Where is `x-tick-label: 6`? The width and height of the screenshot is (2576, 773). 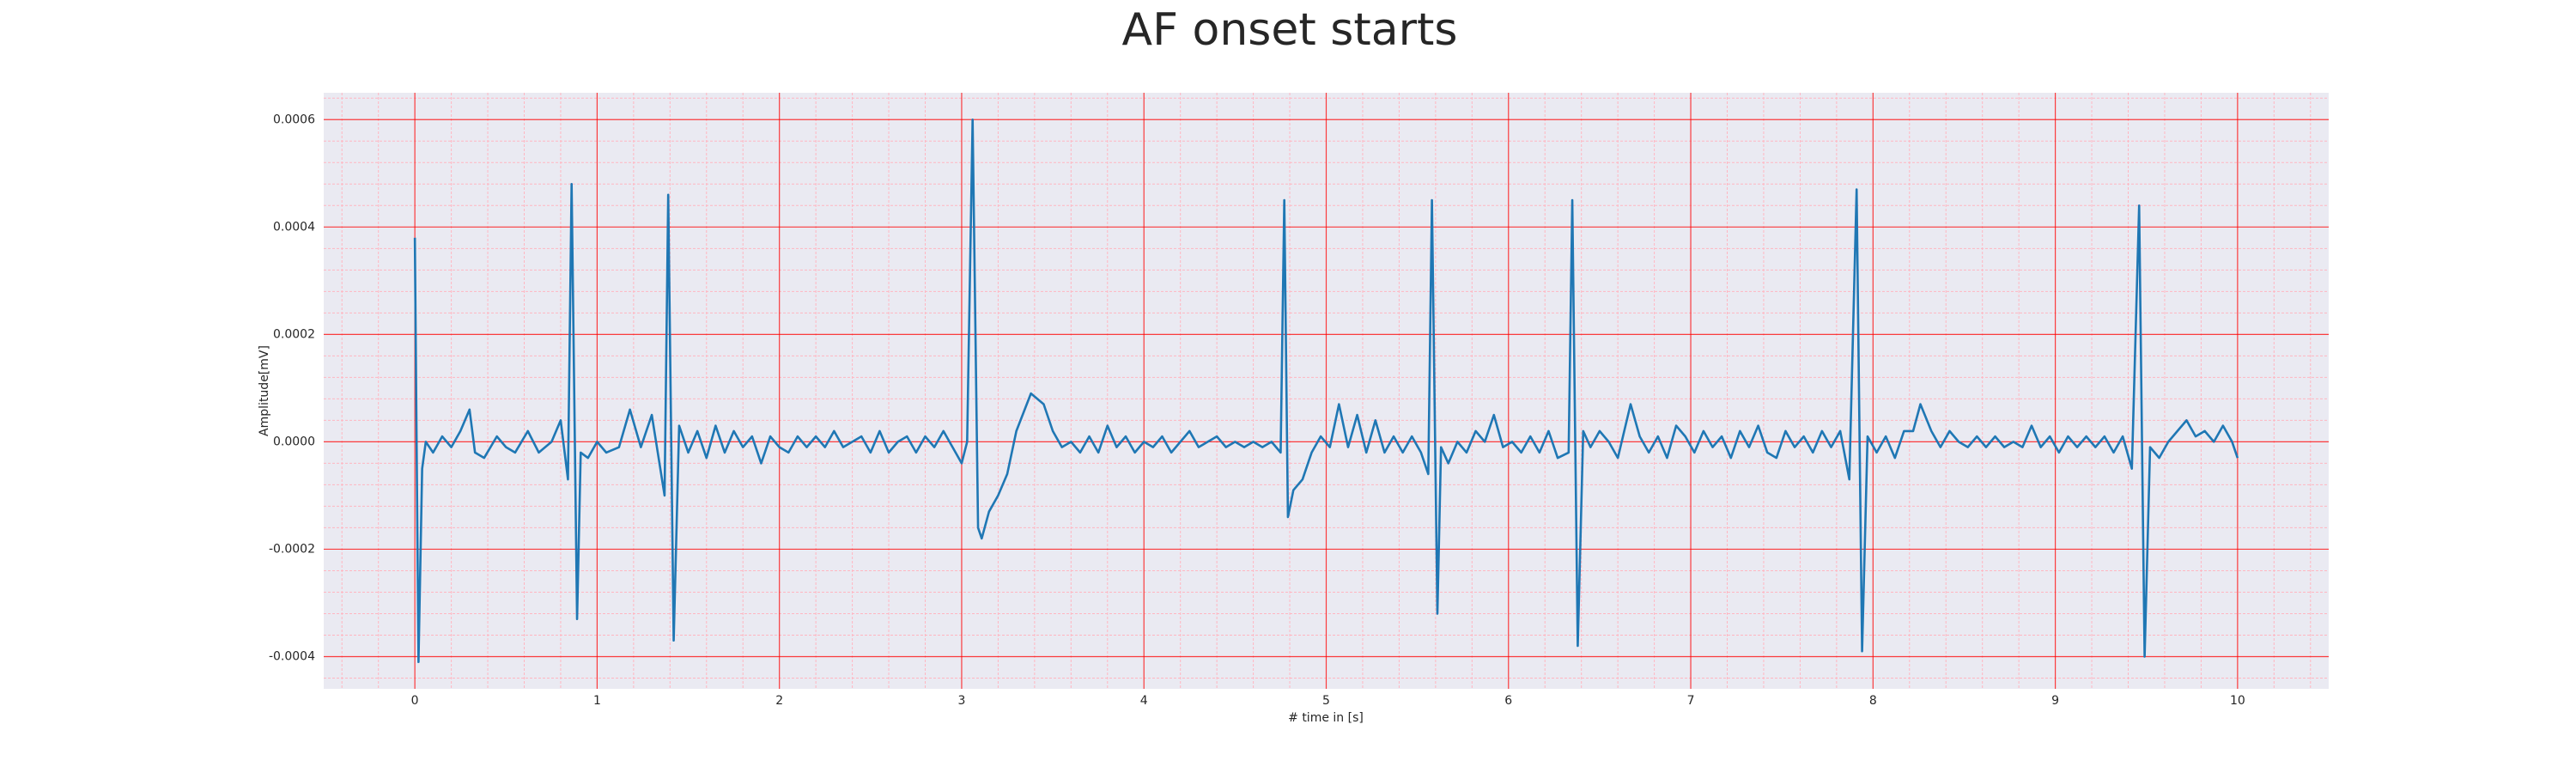 x-tick-label: 6 is located at coordinates (1508, 701).